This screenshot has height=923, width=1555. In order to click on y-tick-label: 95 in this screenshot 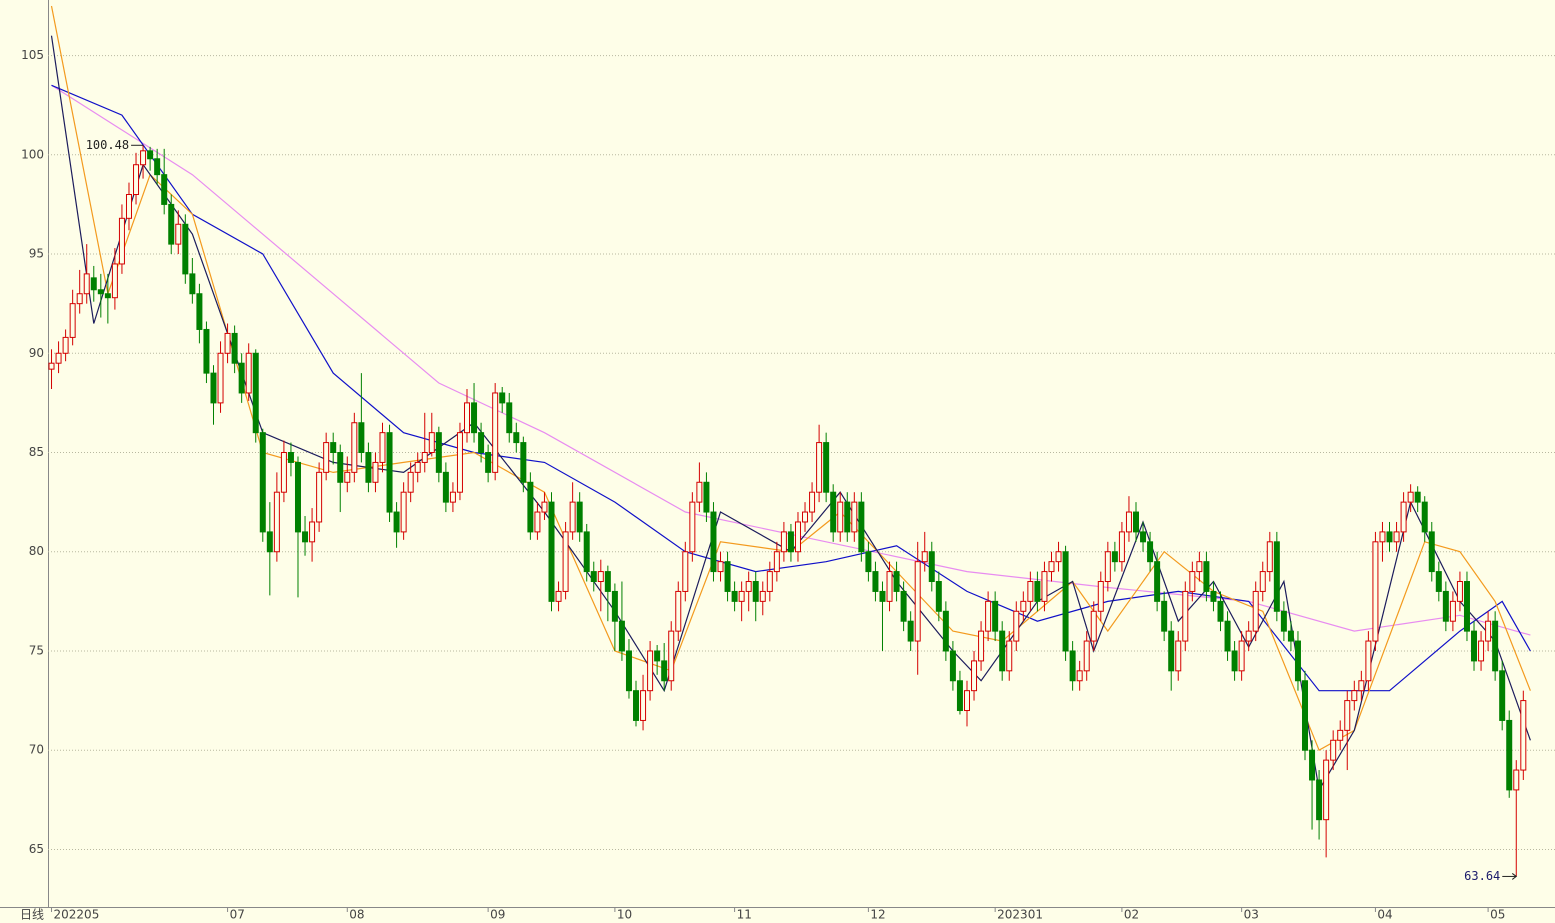, I will do `click(36, 254)`.